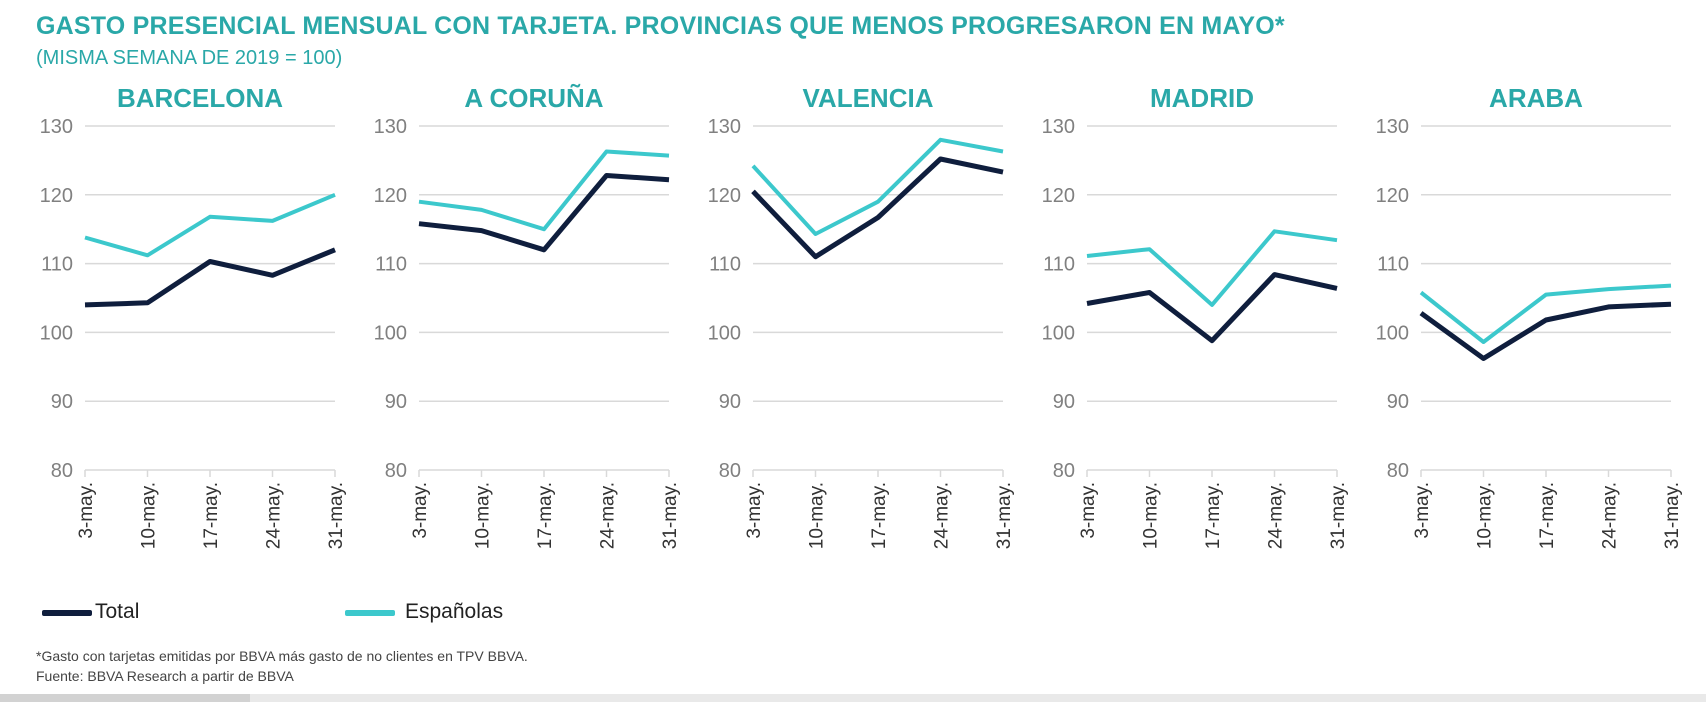 Image resolution: width=1706 pixels, height=702 pixels. I want to click on bottom-scroll-thumb, so click(125, 698).